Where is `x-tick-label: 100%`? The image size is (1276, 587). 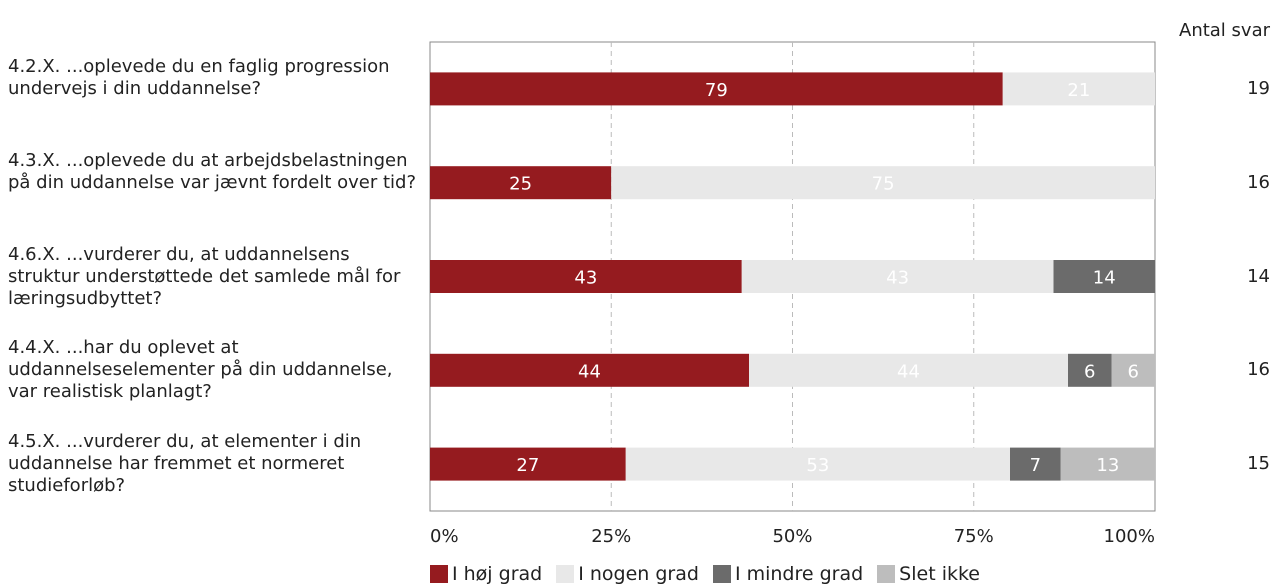
x-tick-label: 100% is located at coordinates (1129, 536).